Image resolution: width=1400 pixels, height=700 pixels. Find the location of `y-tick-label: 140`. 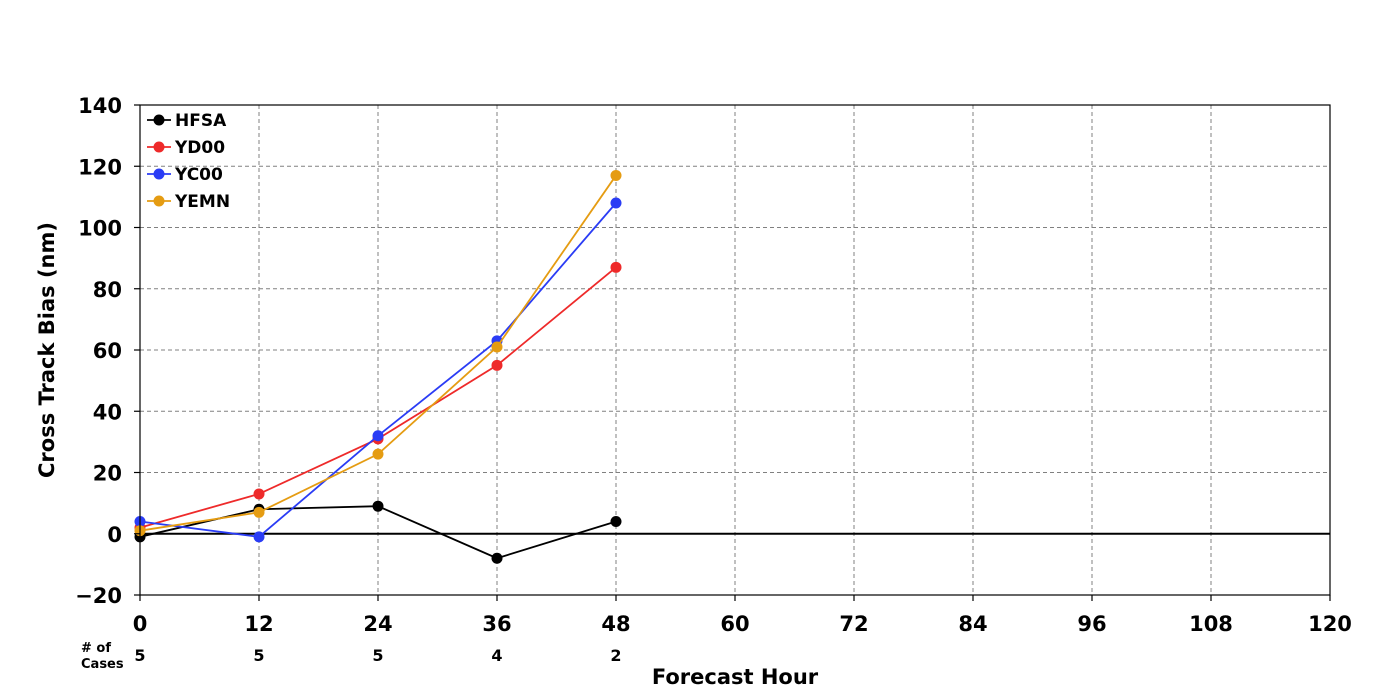

y-tick-label: 140 is located at coordinates (100, 106).